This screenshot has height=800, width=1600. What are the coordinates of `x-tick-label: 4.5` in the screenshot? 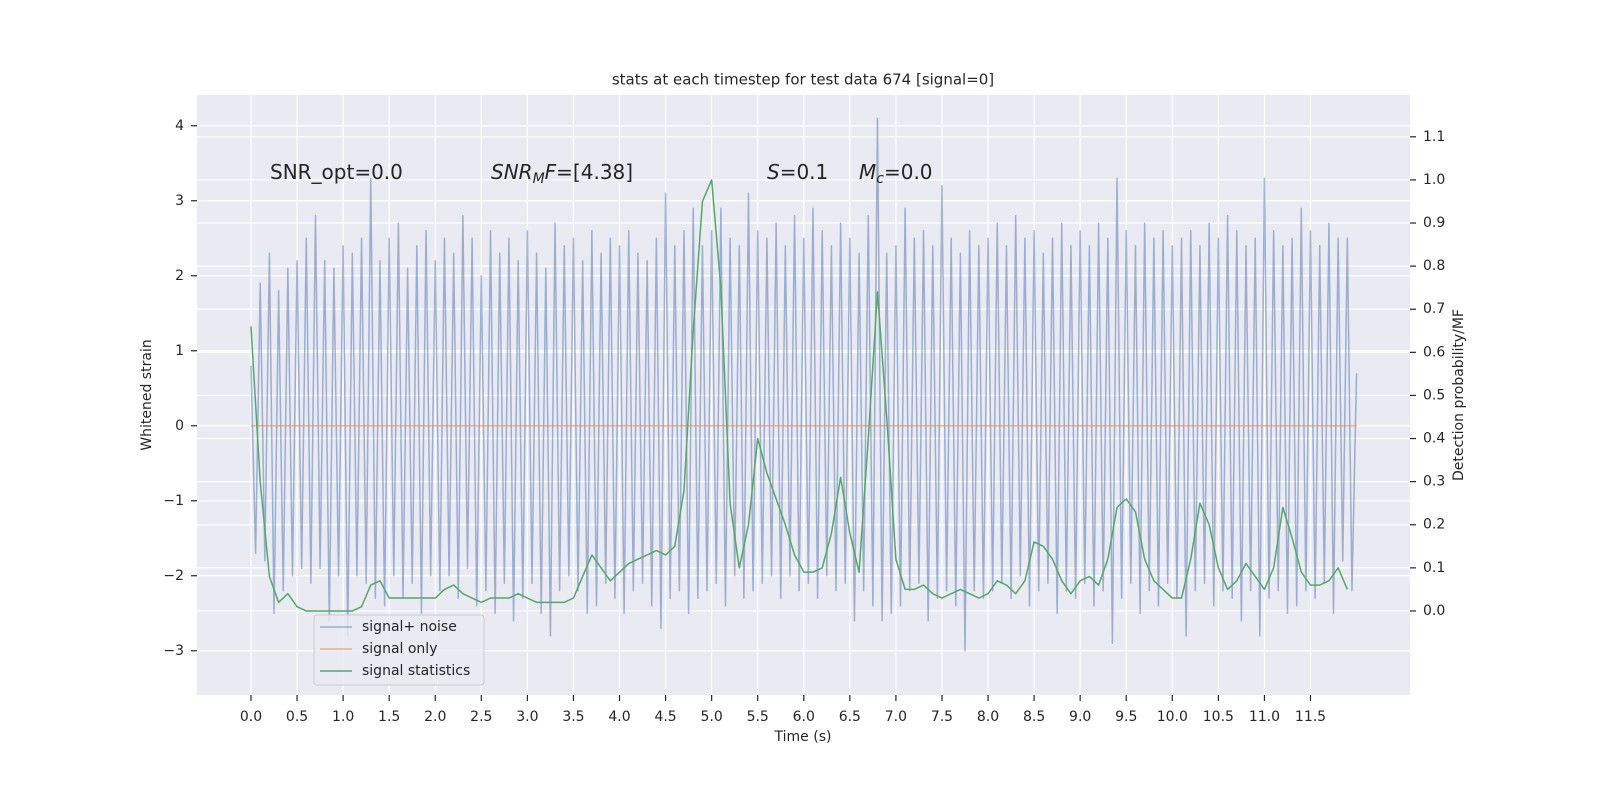 It's located at (665, 717).